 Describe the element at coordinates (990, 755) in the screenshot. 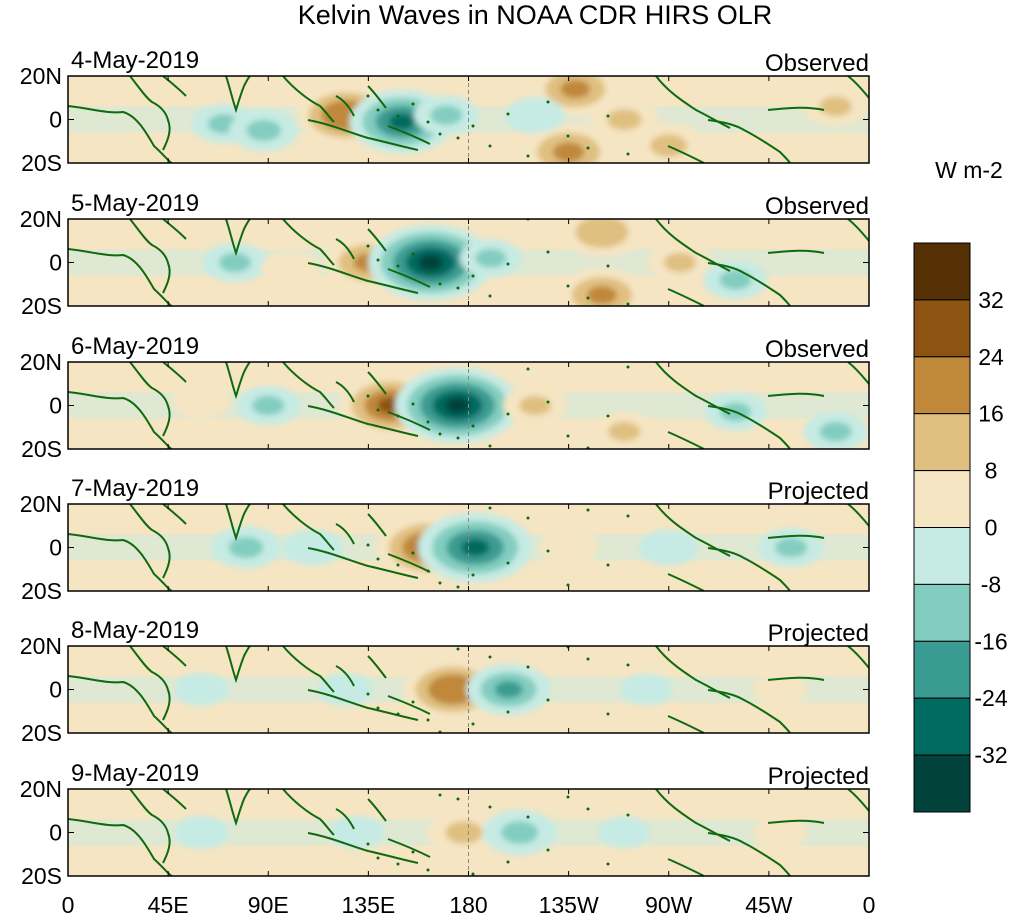

I see `colorbar-tick-label: -32` at that location.